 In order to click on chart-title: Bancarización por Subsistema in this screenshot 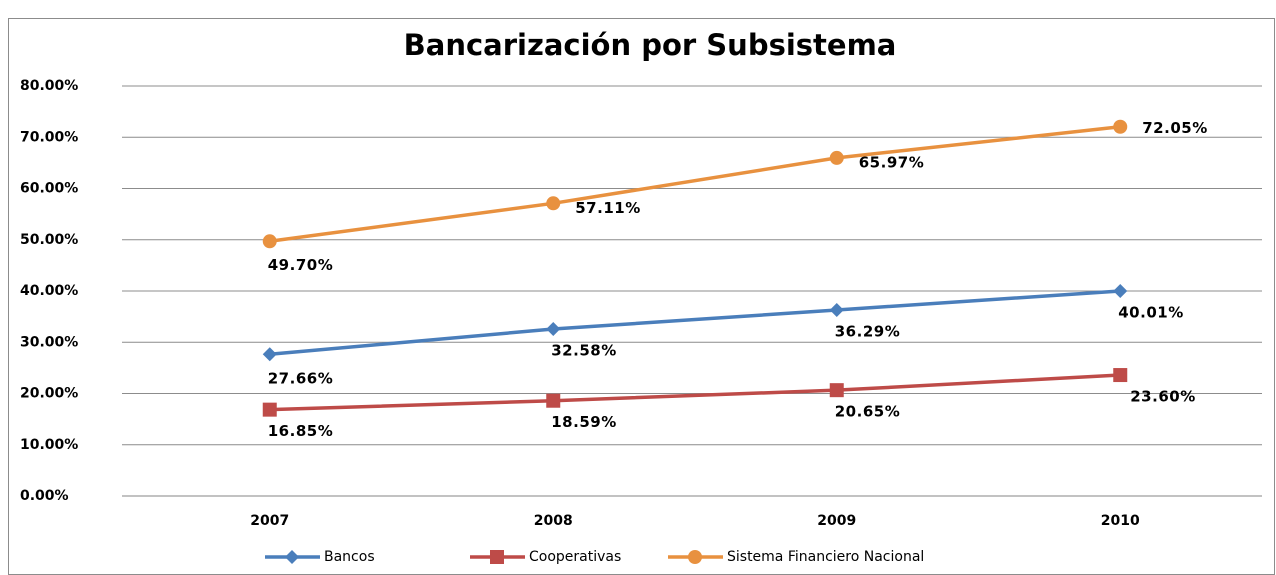, I will do `click(650, 45)`.